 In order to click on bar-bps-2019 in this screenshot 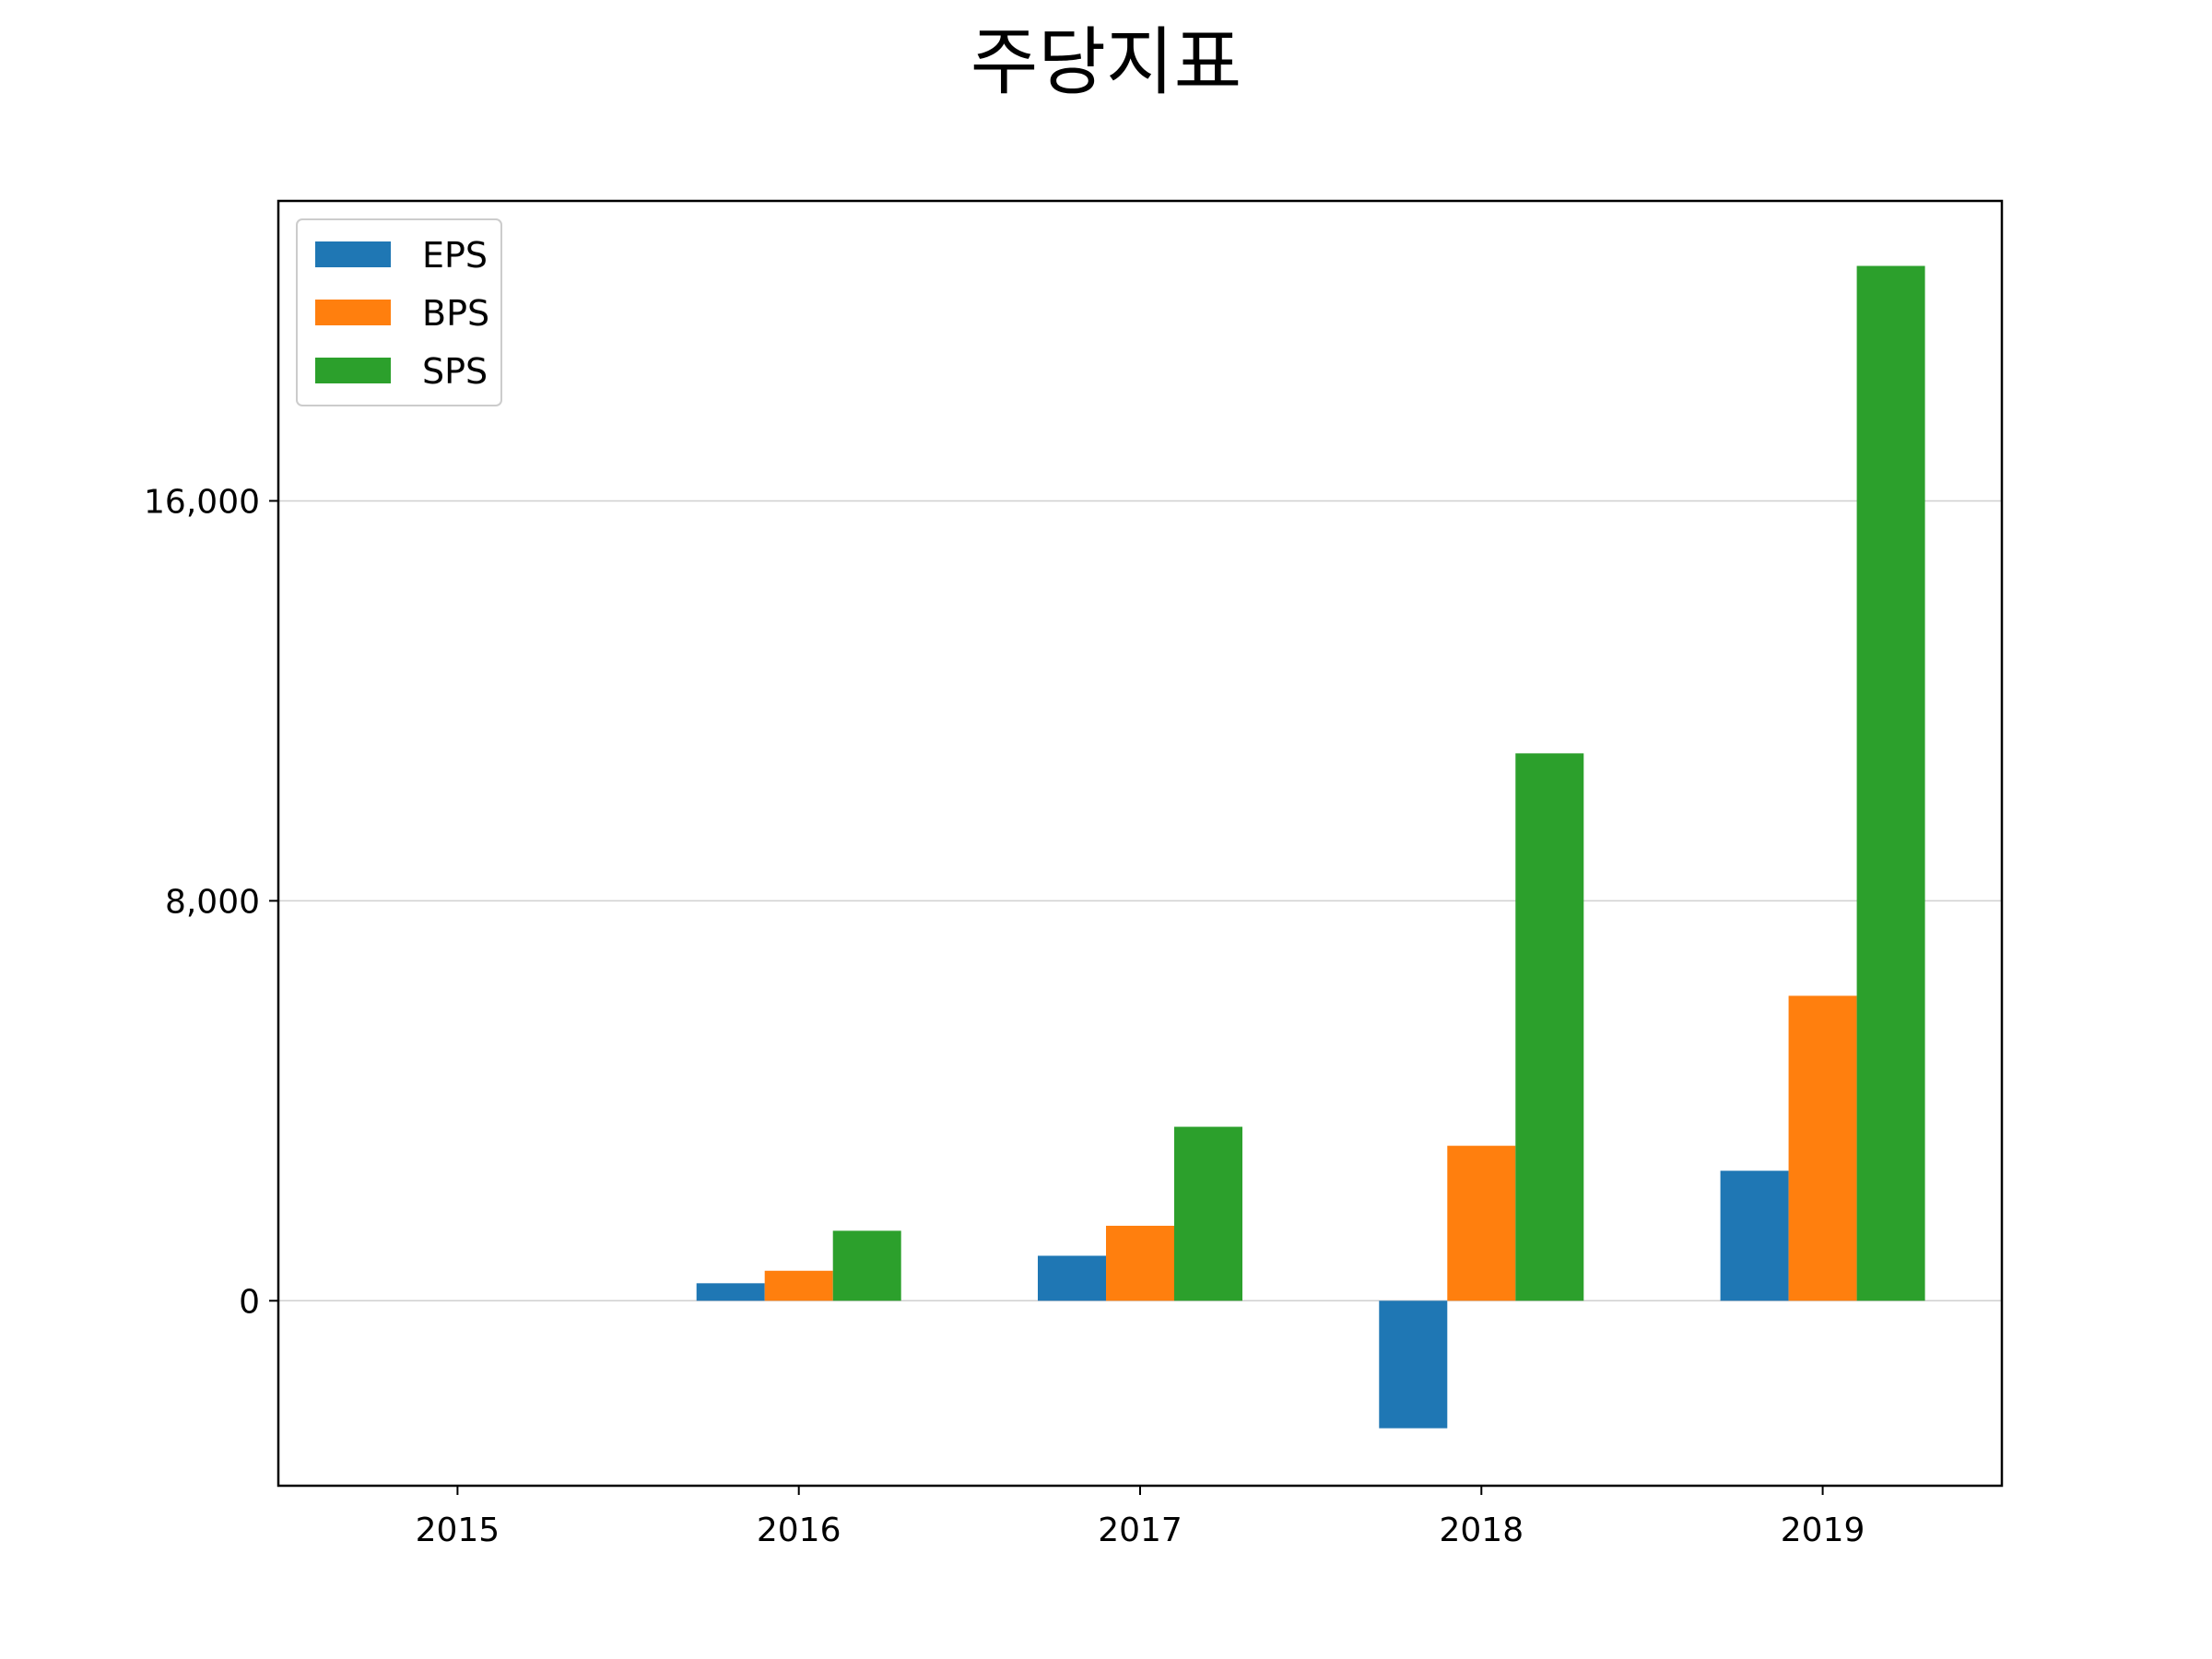, I will do `click(1822, 1148)`.